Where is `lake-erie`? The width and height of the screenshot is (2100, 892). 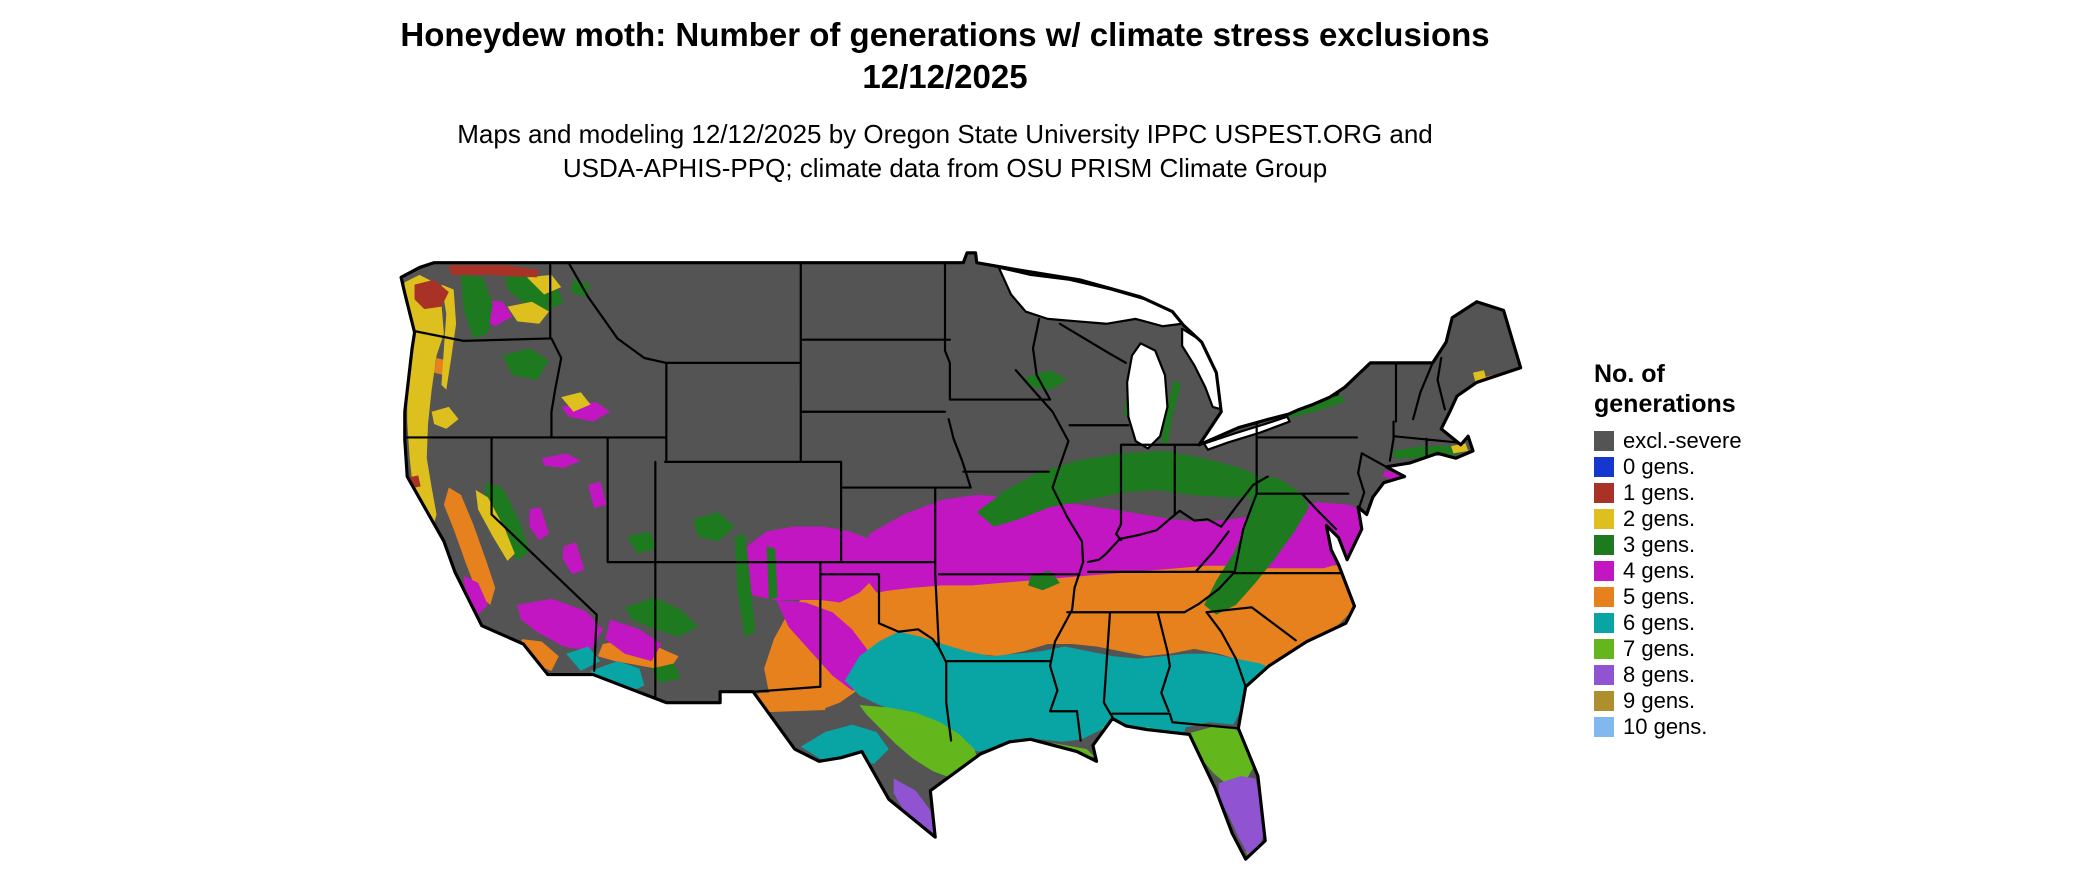 lake-erie is located at coordinates (1247, 433).